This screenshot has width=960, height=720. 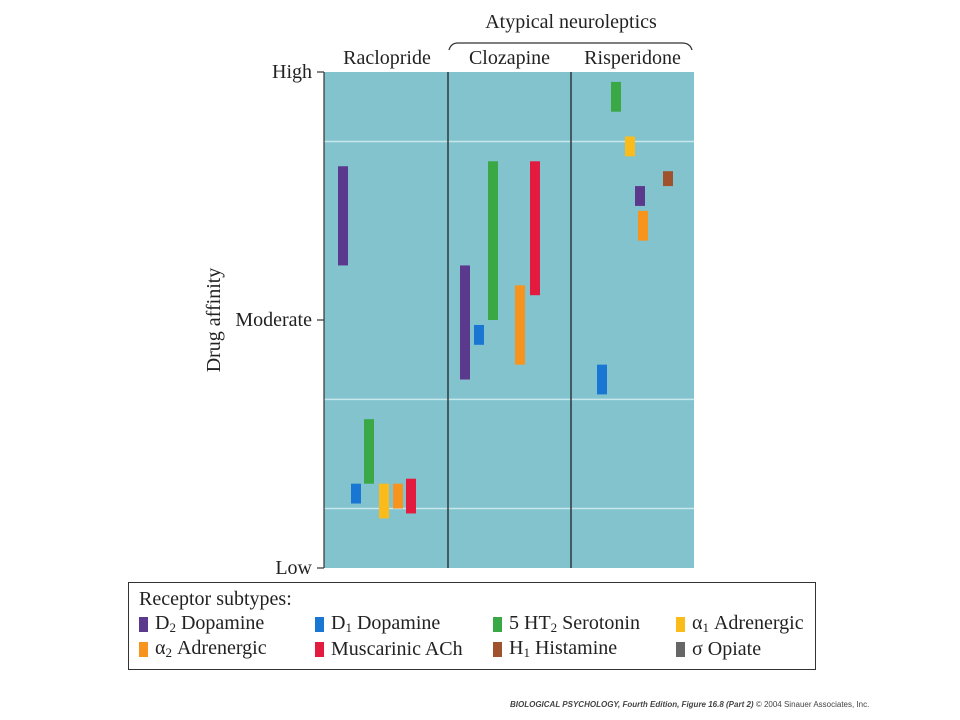 I want to click on bar-risperidone-a2, so click(x=643, y=225).